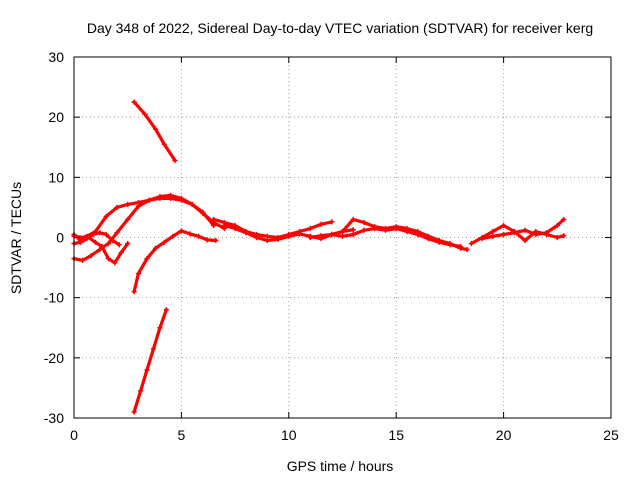  I want to click on y-tick-label: -30, so click(54, 418).